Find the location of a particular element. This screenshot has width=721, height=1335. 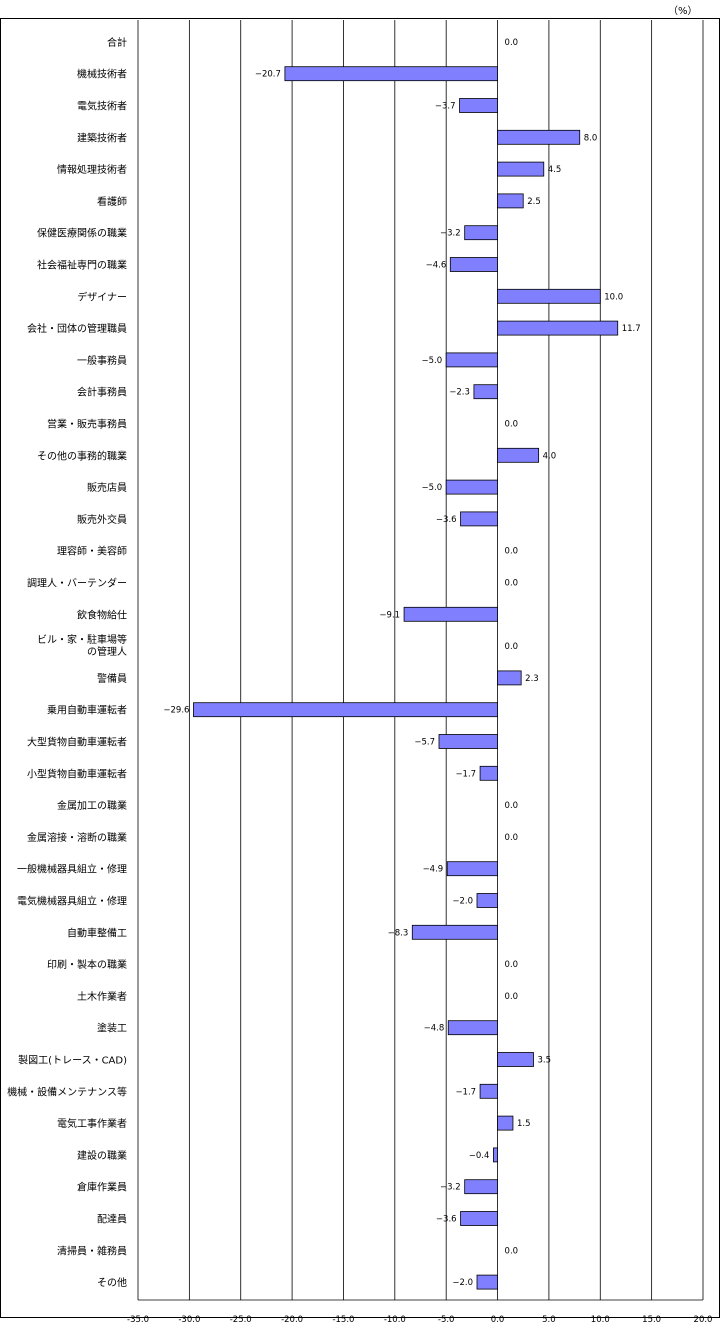

value-label: −4.9 is located at coordinates (433, 870).